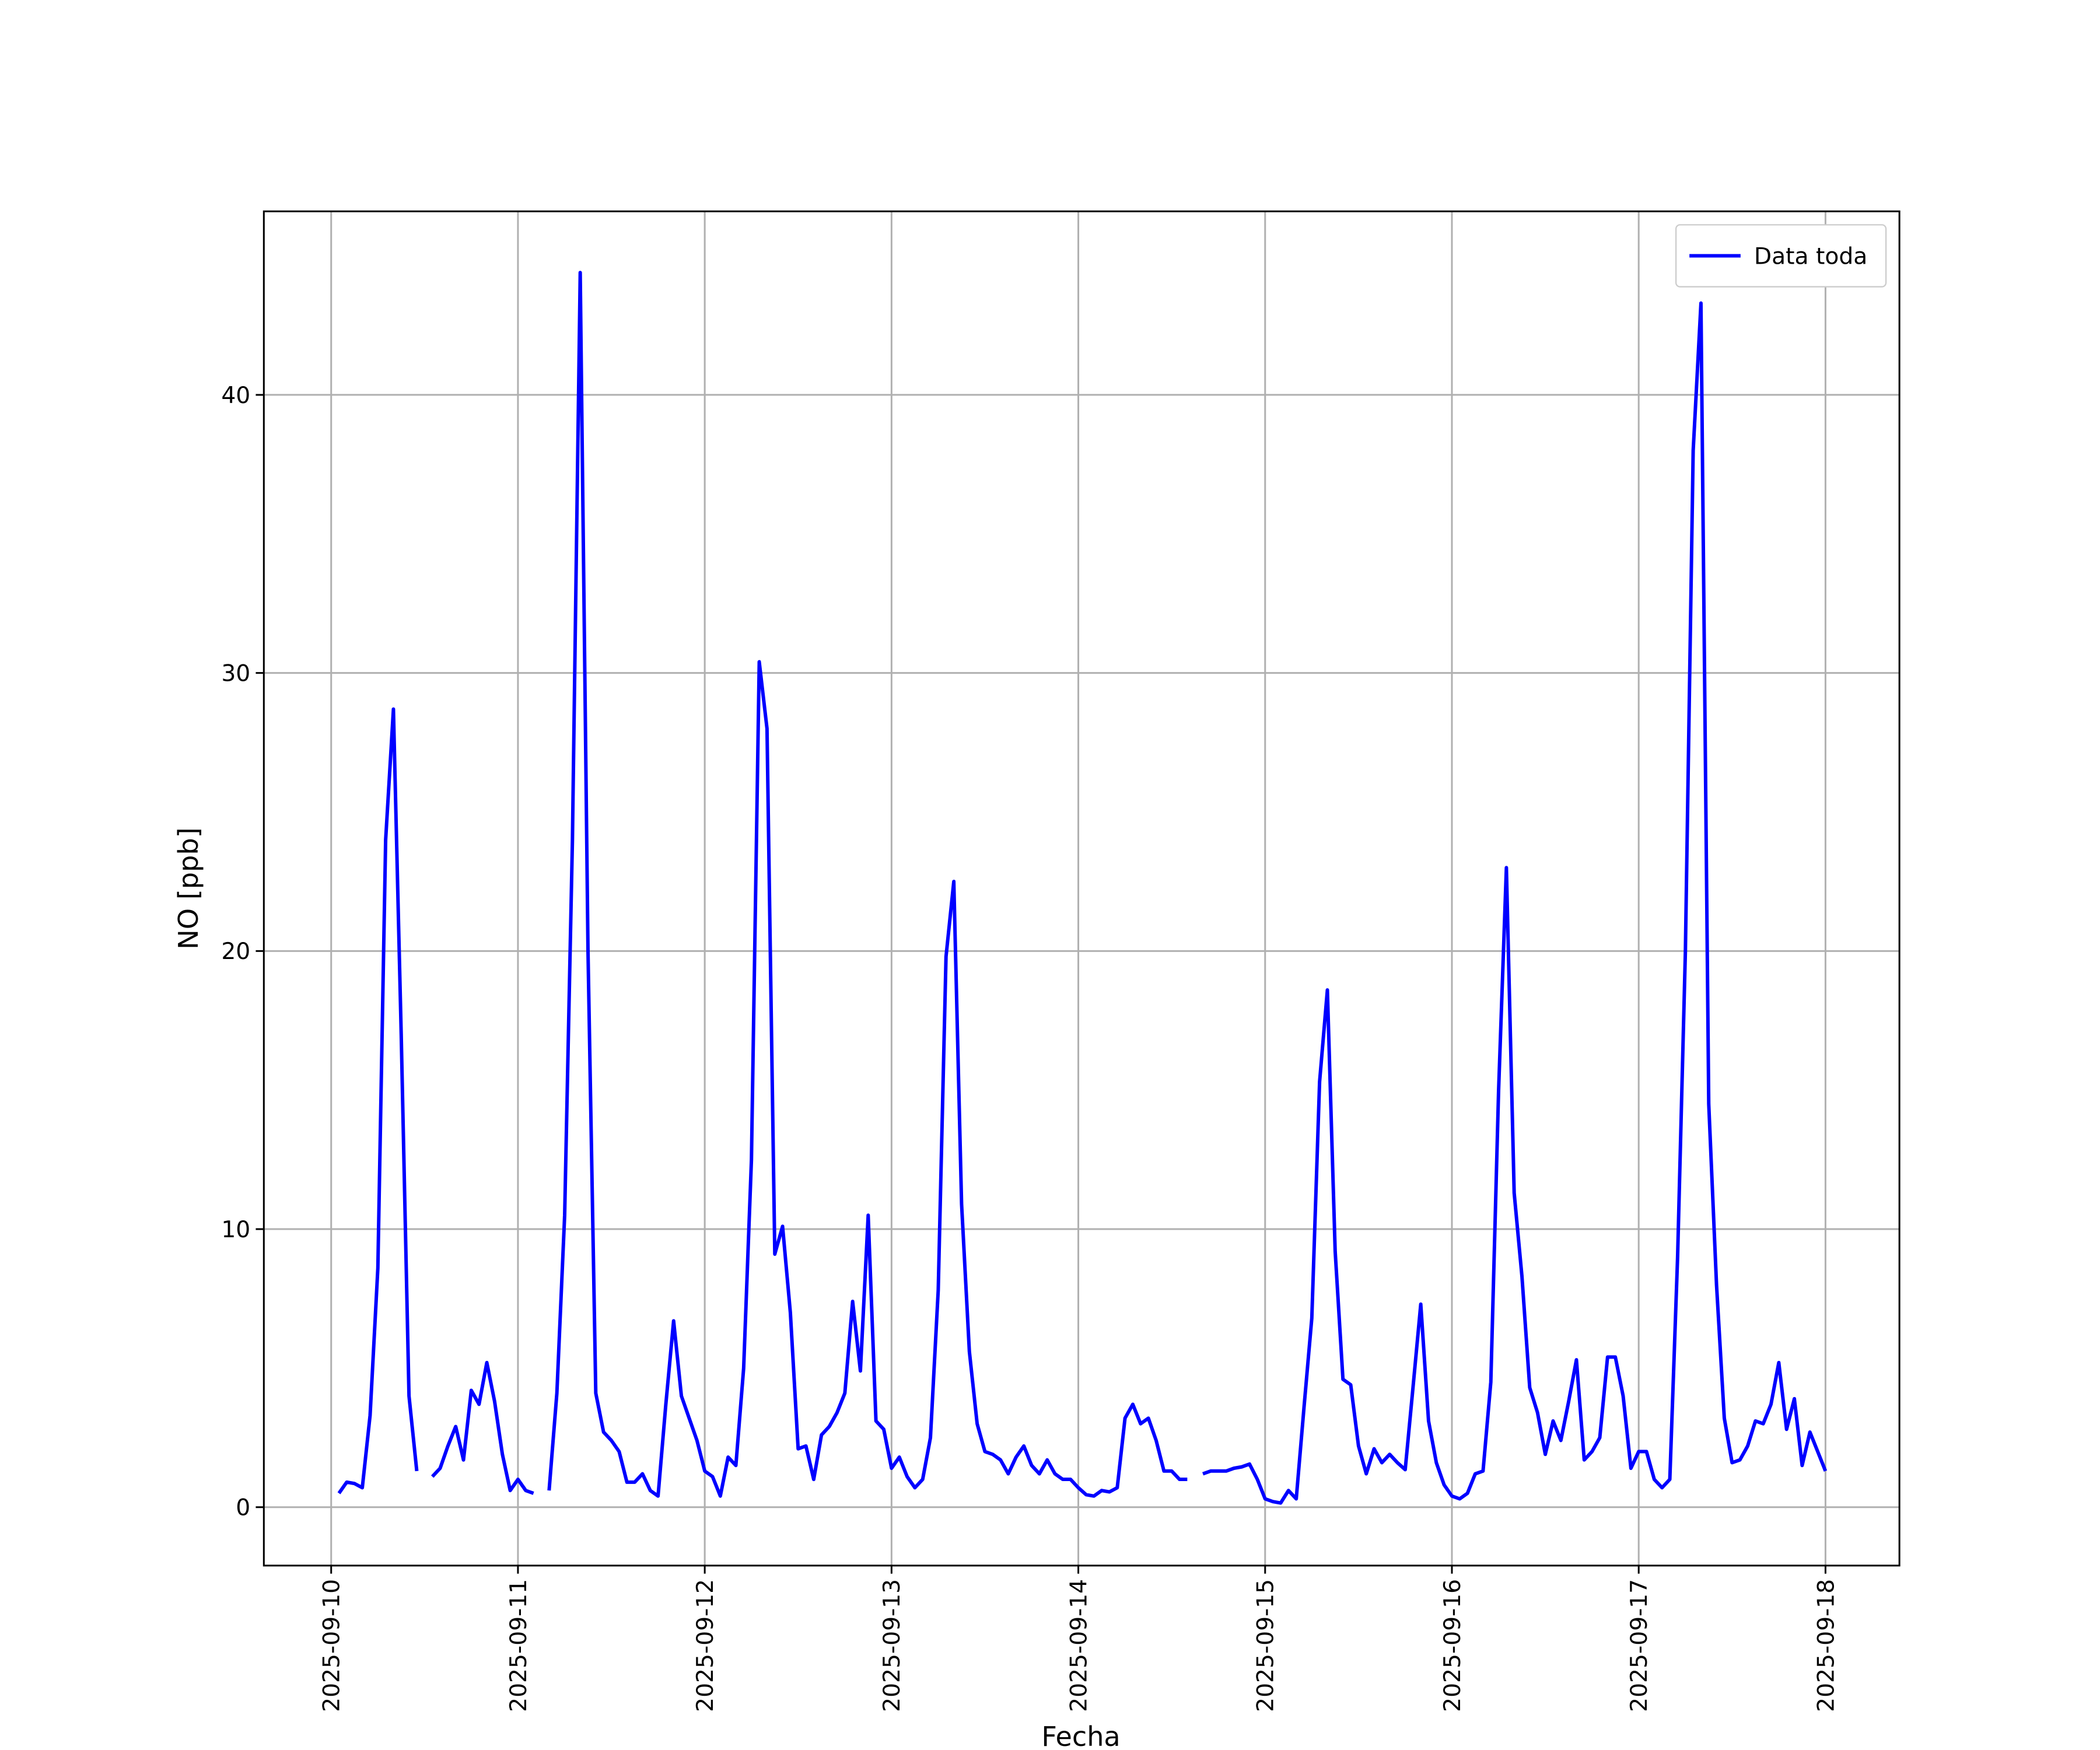  What do you see at coordinates (1079, 1645) in the screenshot?
I see `x-tick-label: 2025-09-14` at bounding box center [1079, 1645].